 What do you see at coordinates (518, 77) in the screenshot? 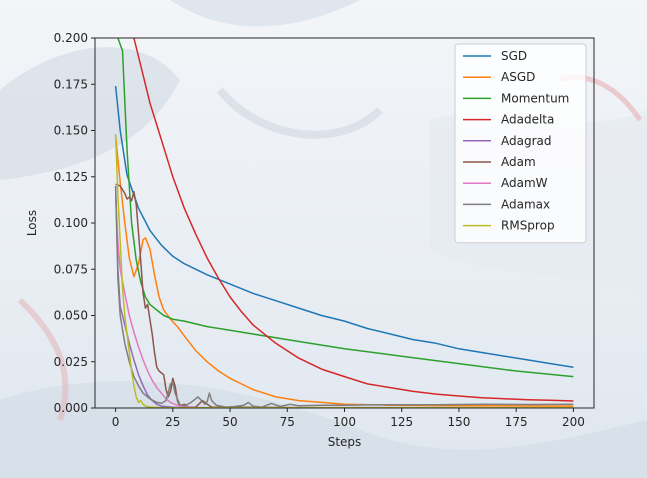
I see `legend-label-asgd: ASGD` at bounding box center [518, 77].